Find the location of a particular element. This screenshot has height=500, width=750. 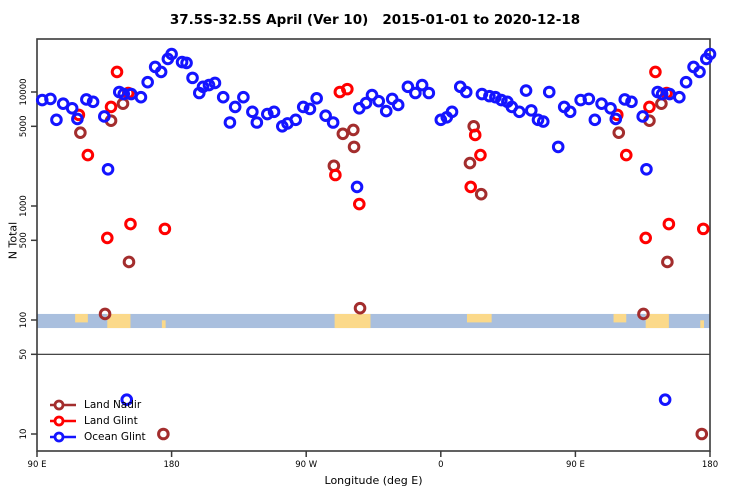

legend-label: Ocean Glint is located at coordinates (115, 436).